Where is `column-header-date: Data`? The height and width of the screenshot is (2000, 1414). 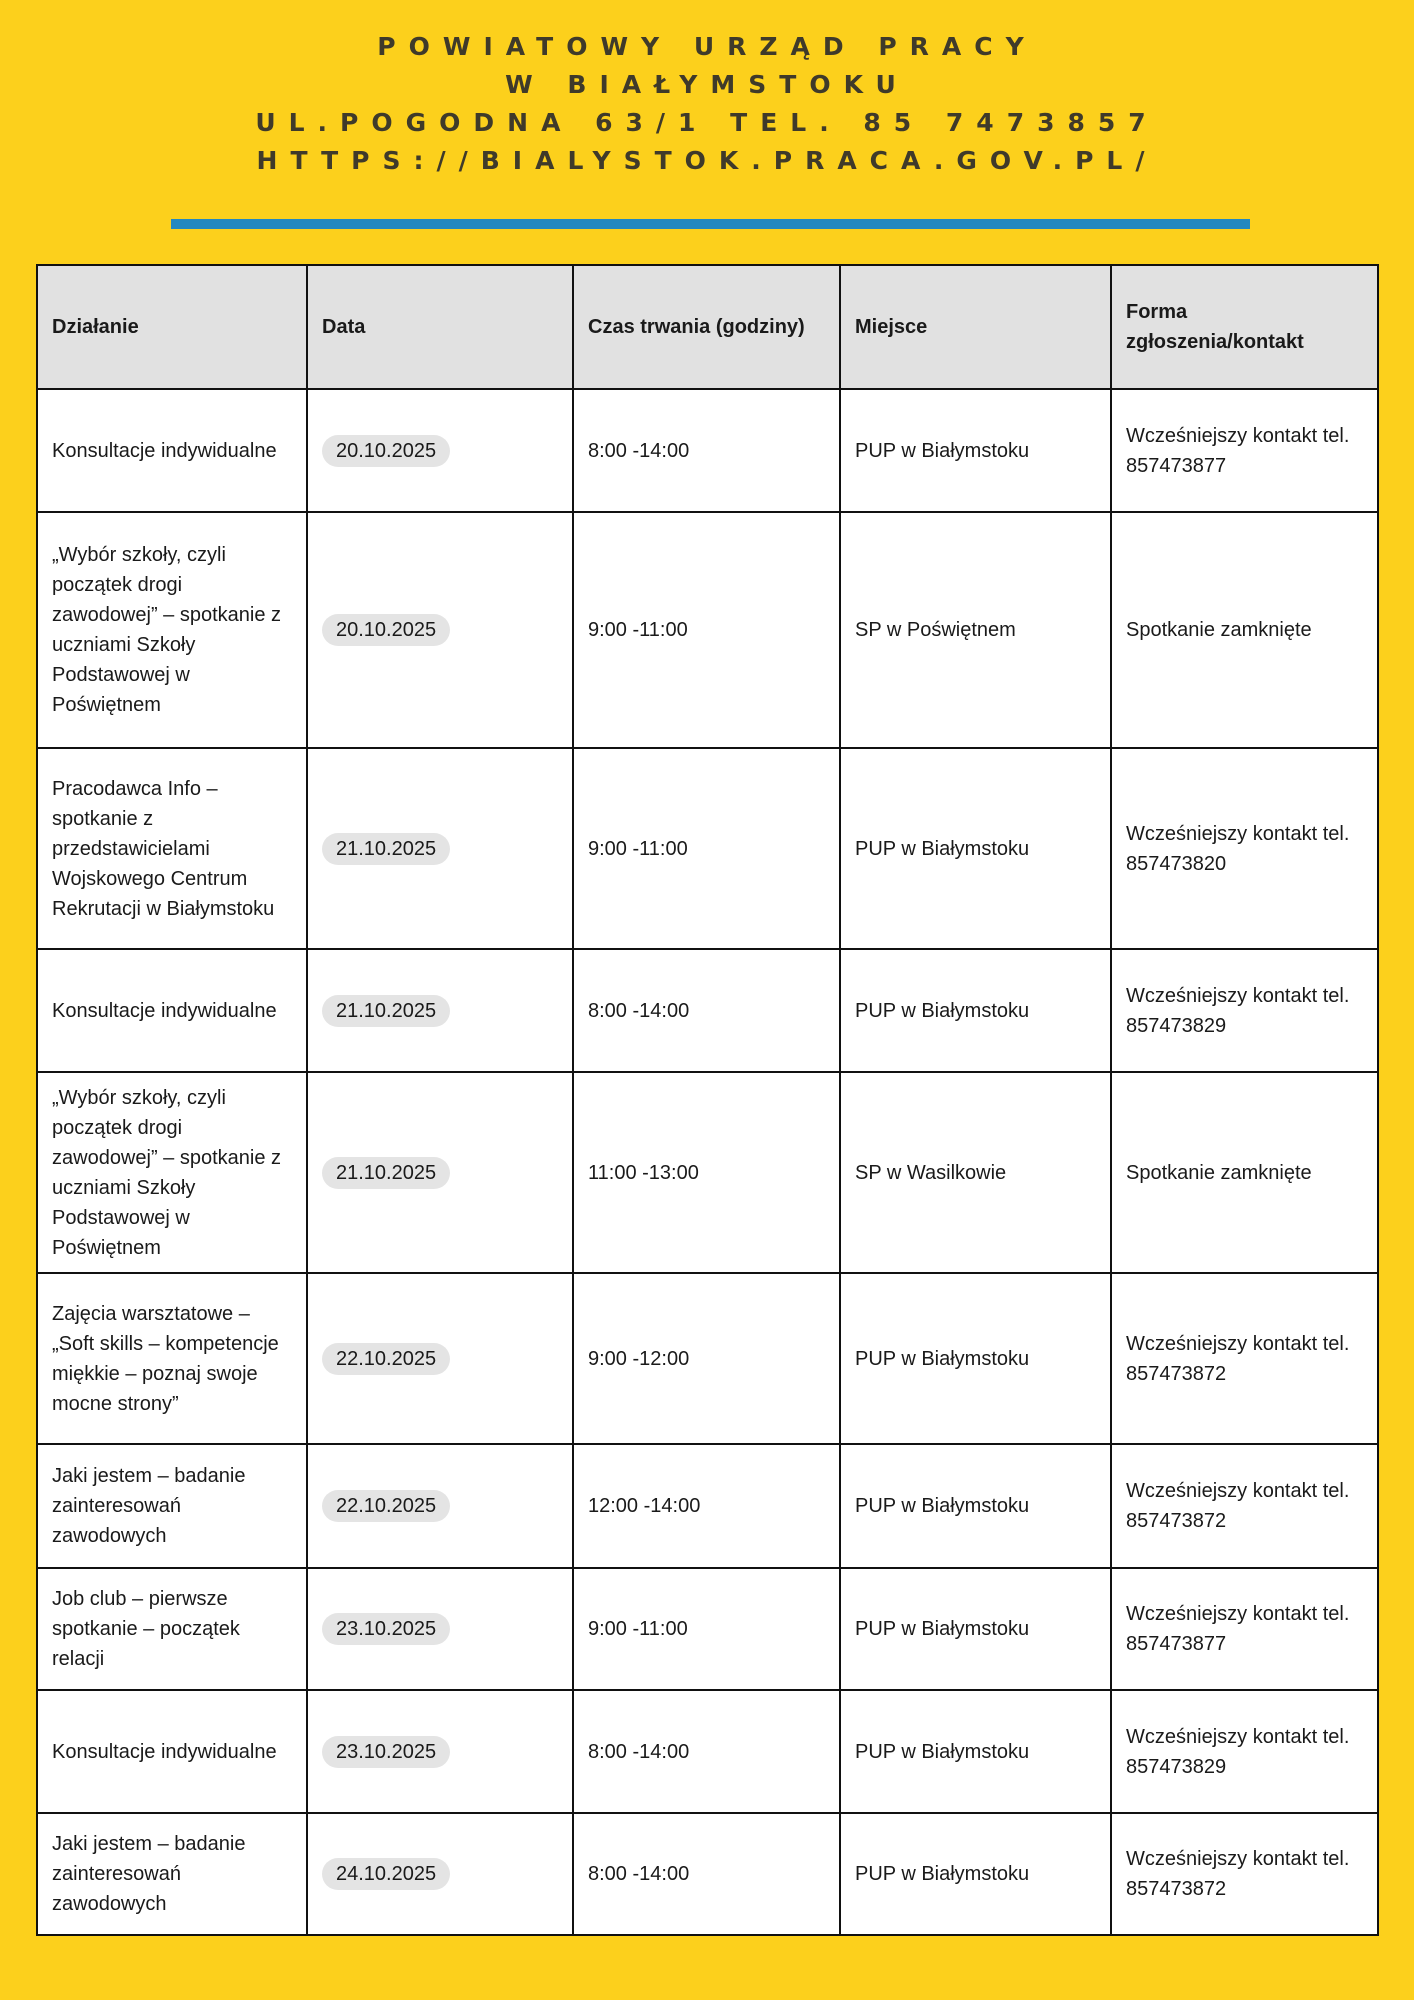 column-header-date: Data is located at coordinates (440, 327).